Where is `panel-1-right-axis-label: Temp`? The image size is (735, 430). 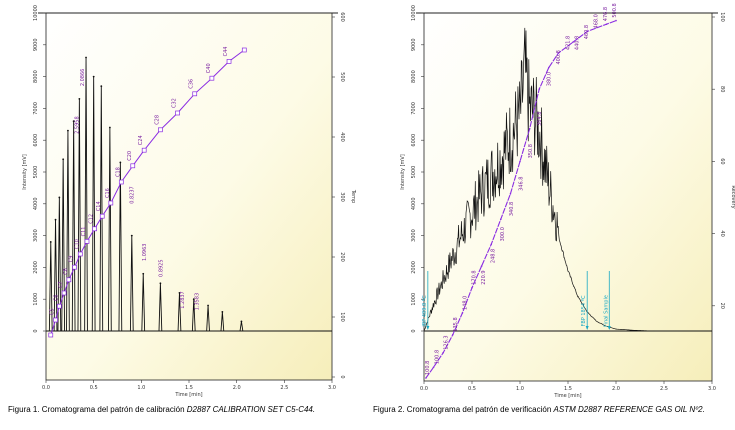 panel-1-right-axis-label: Temp is located at coordinates (353, 196).